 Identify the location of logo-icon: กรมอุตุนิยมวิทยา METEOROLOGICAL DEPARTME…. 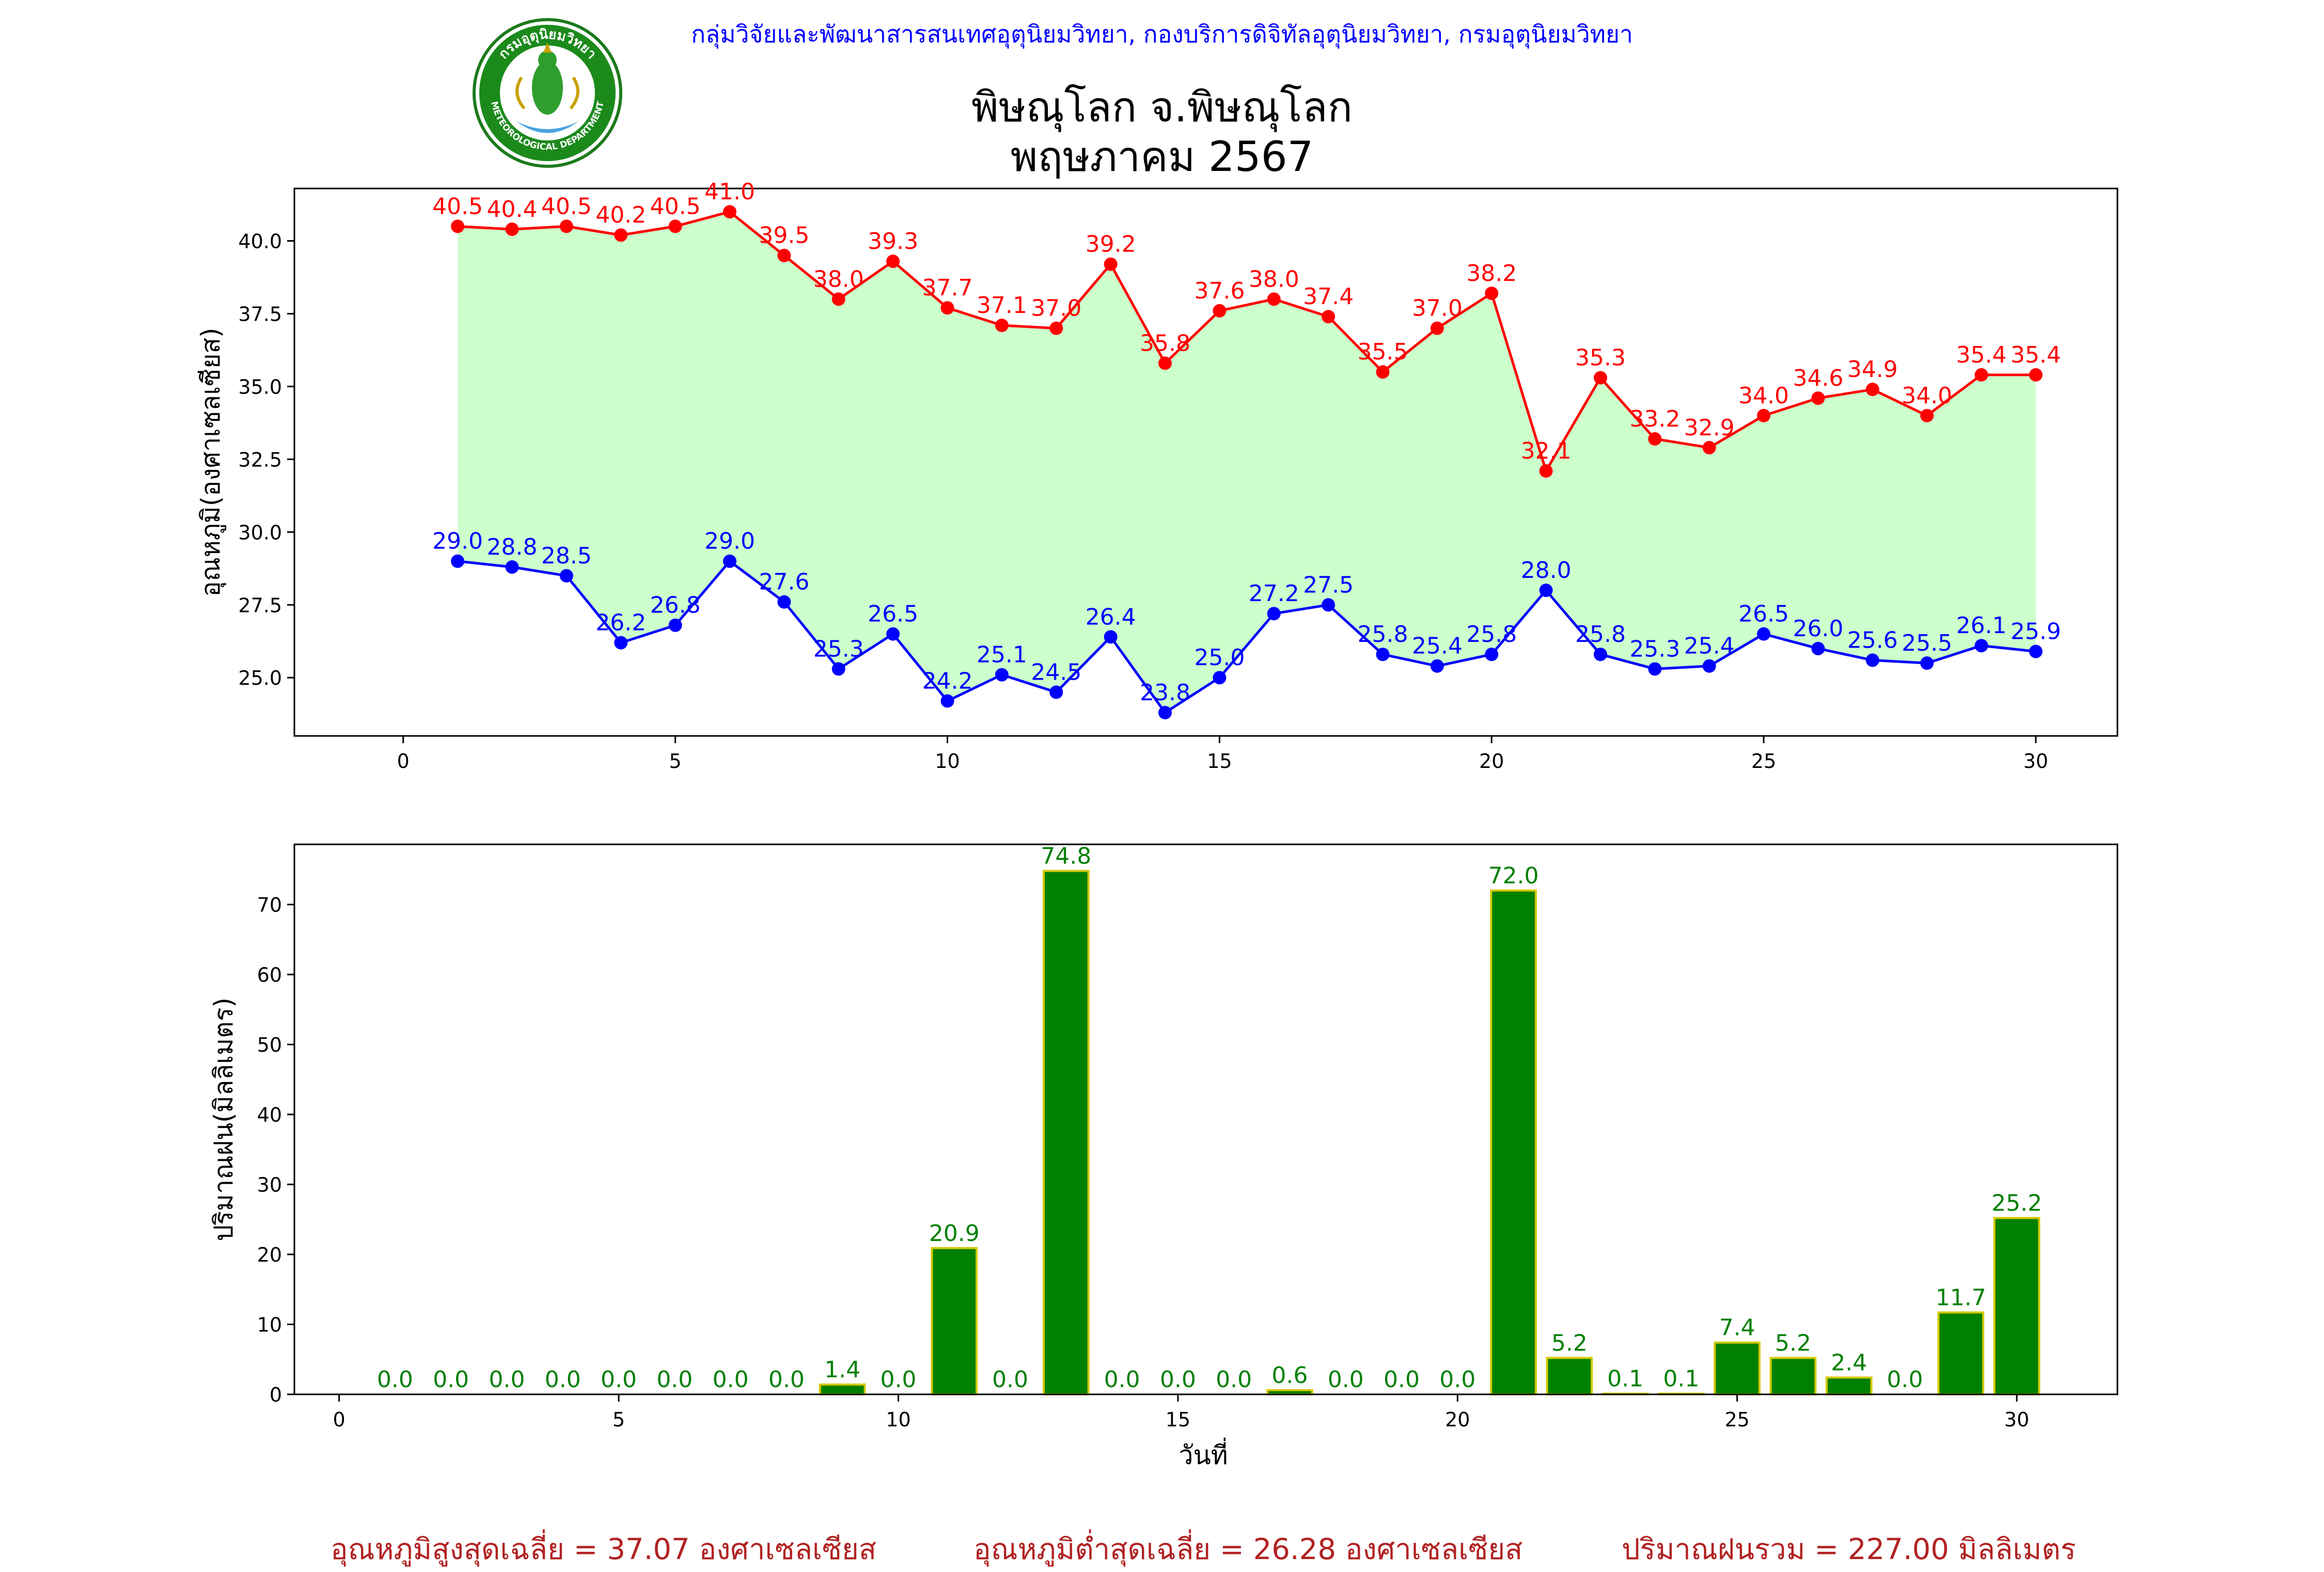
(547, 93).